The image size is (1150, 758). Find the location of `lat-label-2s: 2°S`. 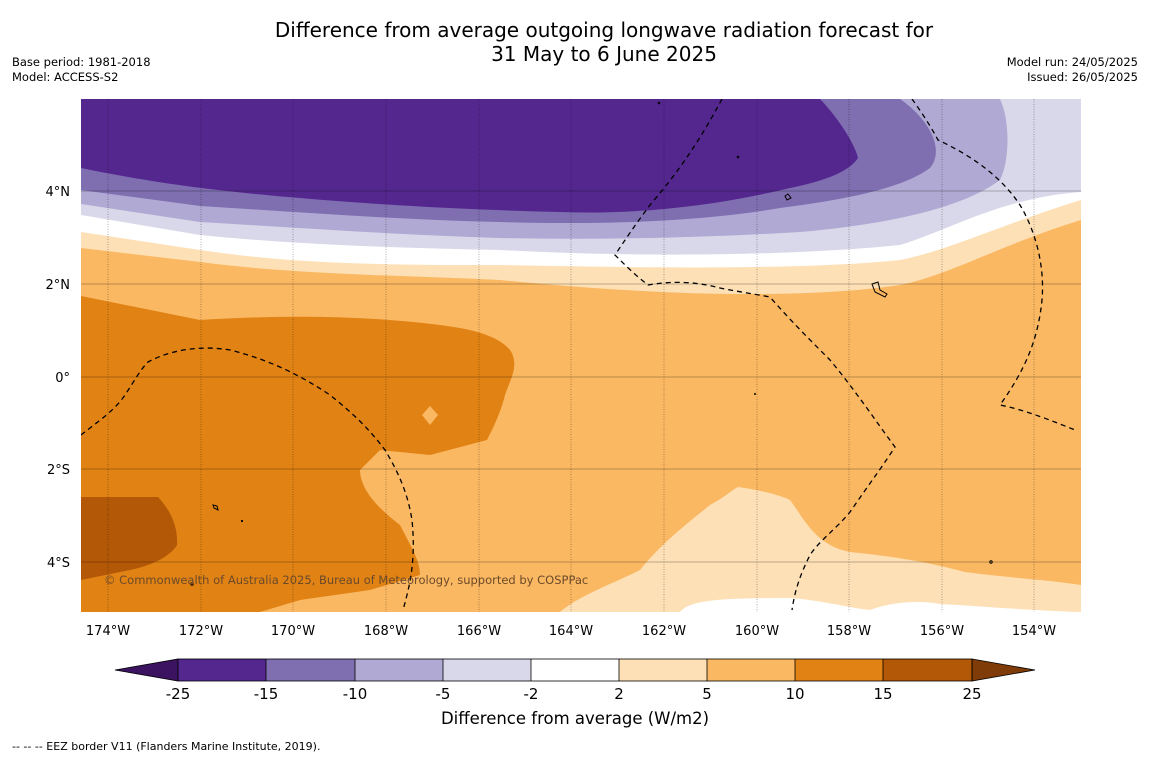

lat-label-2s: 2°S is located at coordinates (58, 470).